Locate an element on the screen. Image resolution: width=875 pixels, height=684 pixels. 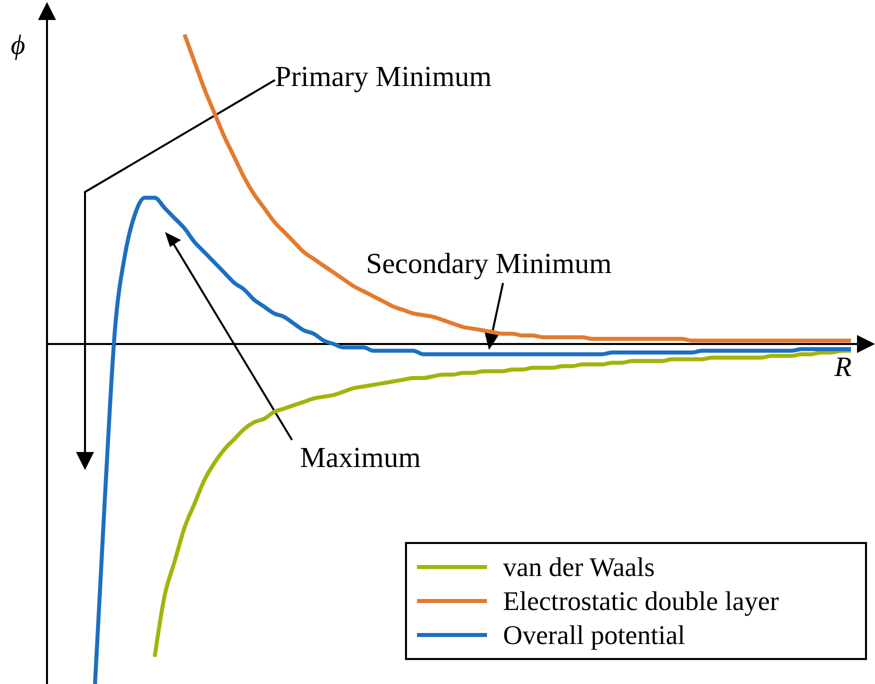
annotation: Primary Minimum is located at coordinates (383, 77).